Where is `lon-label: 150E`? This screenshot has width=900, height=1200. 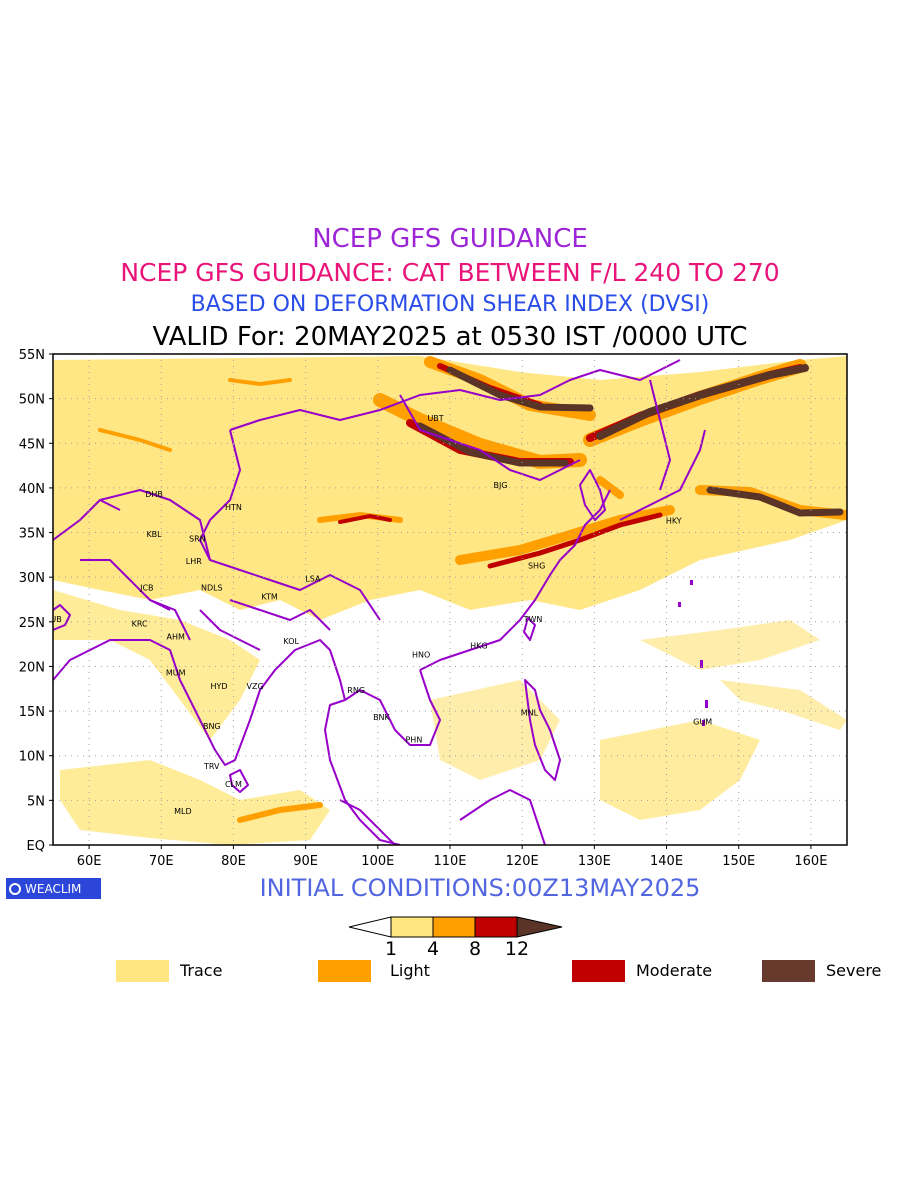 lon-label: 150E is located at coordinates (738, 861).